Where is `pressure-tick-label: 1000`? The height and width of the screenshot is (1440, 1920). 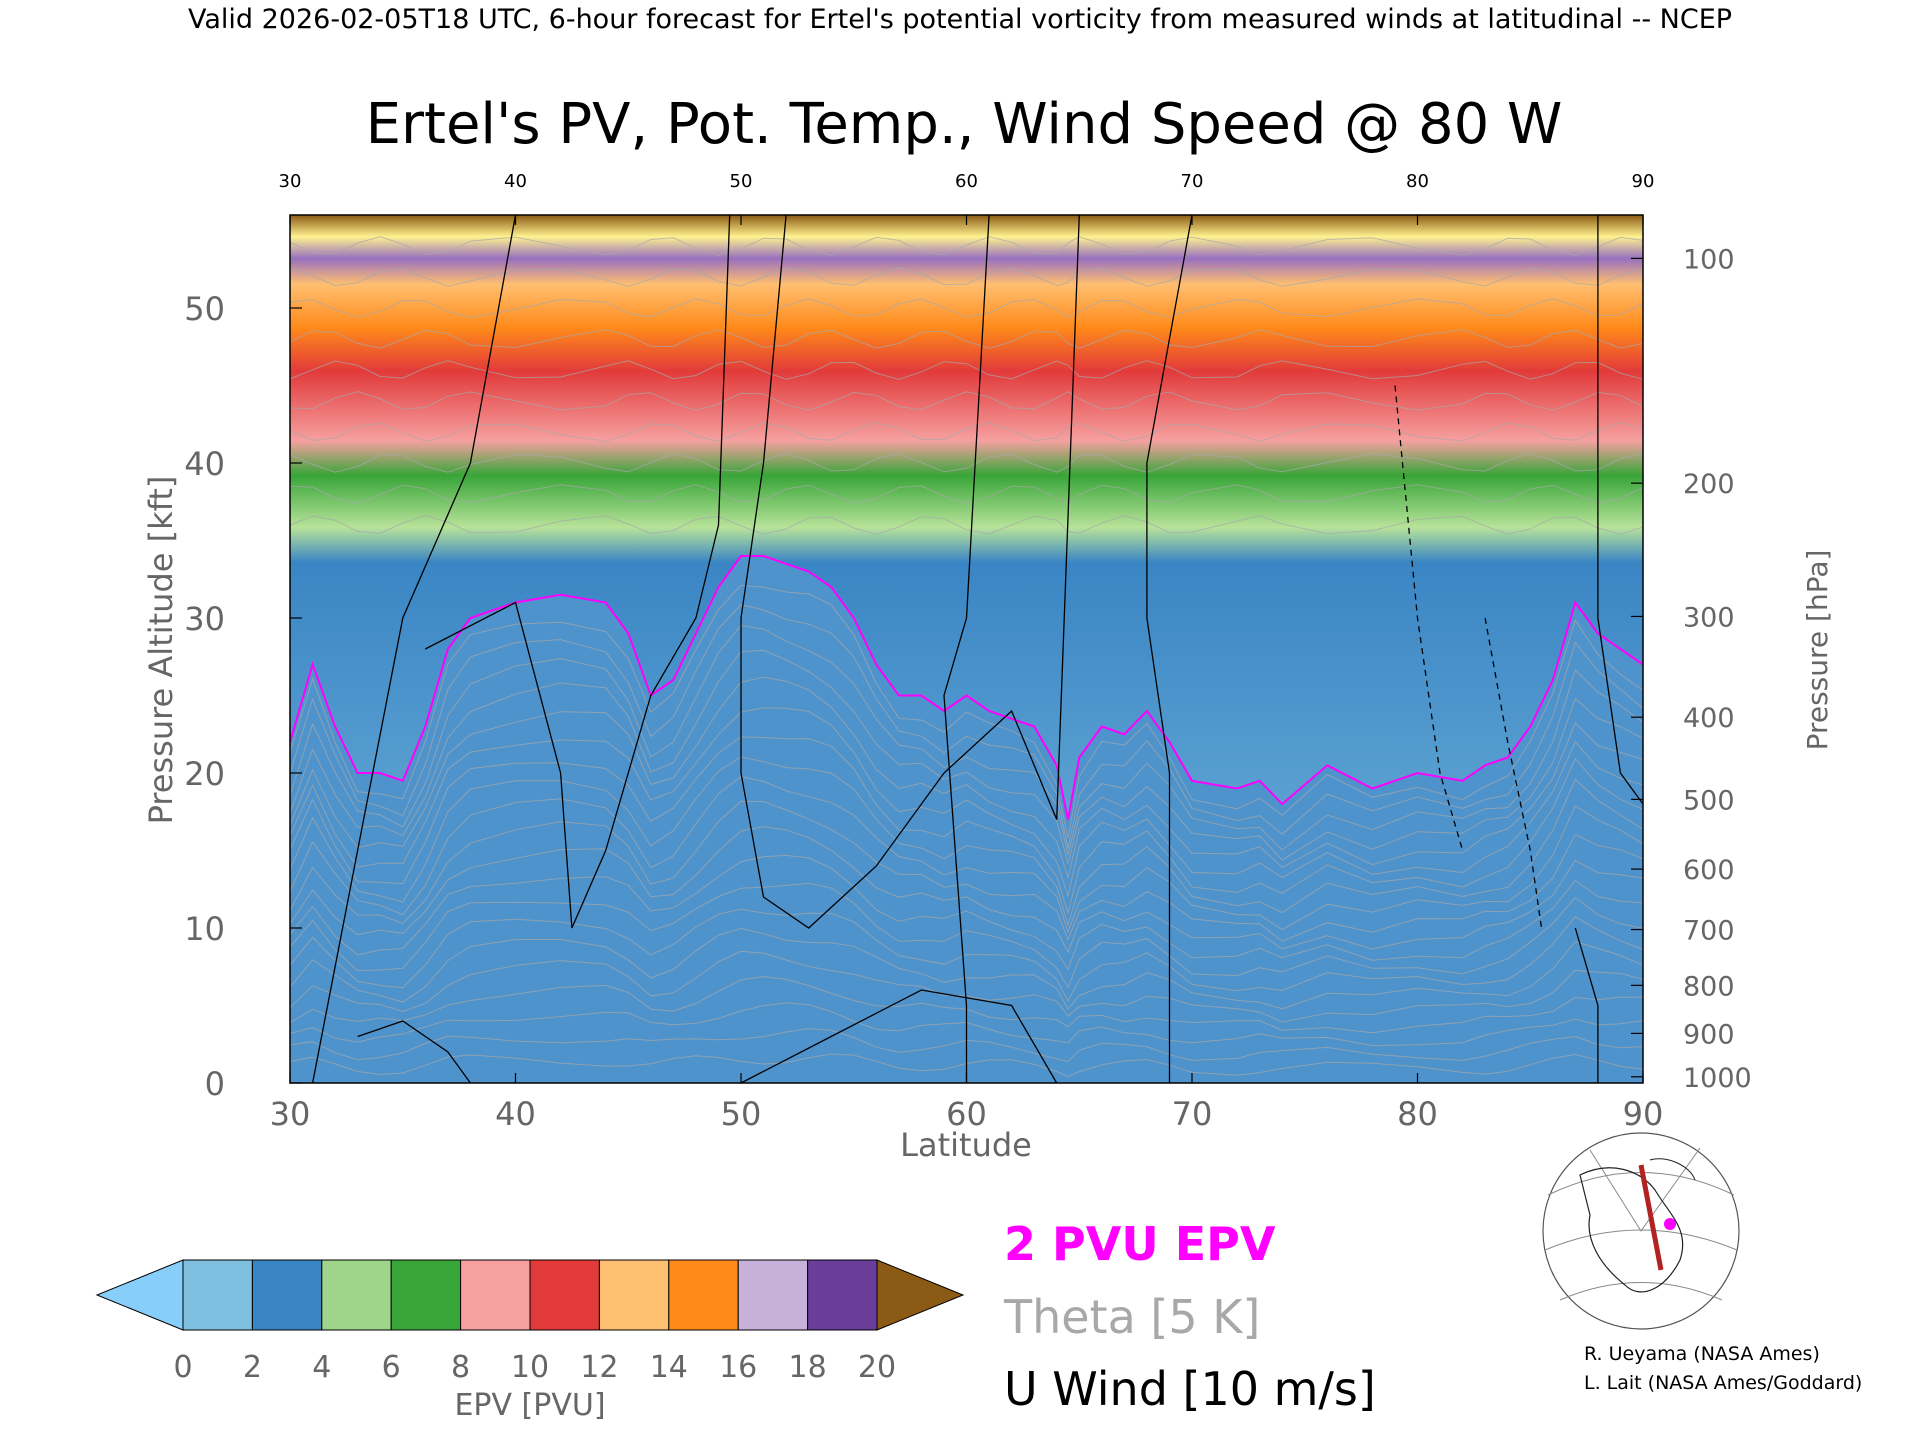 pressure-tick-label: 1000 is located at coordinates (1717, 1078).